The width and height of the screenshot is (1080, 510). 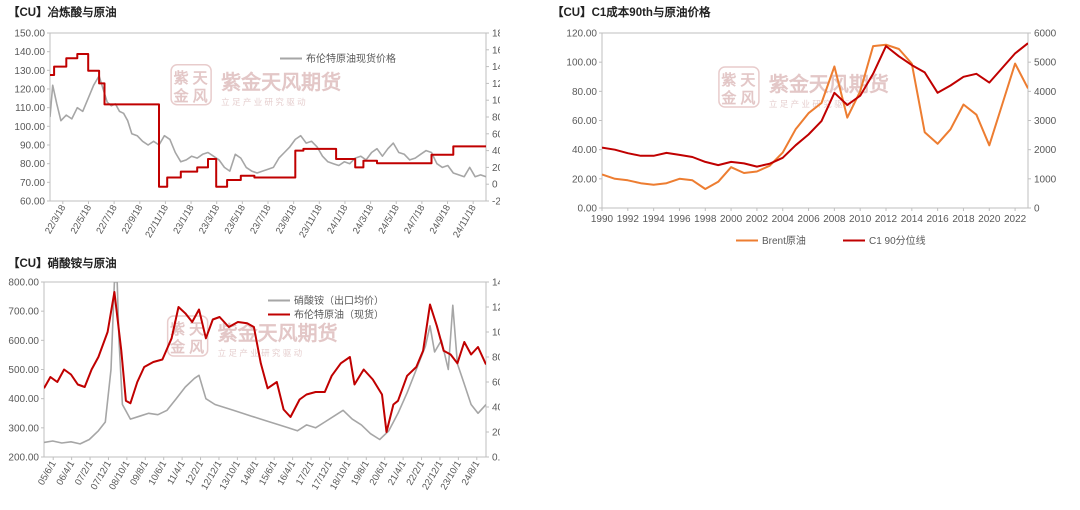 What do you see at coordinates (1045, 179) in the screenshot?
I see `chart2-right-tick-label: 1000` at bounding box center [1045, 179].